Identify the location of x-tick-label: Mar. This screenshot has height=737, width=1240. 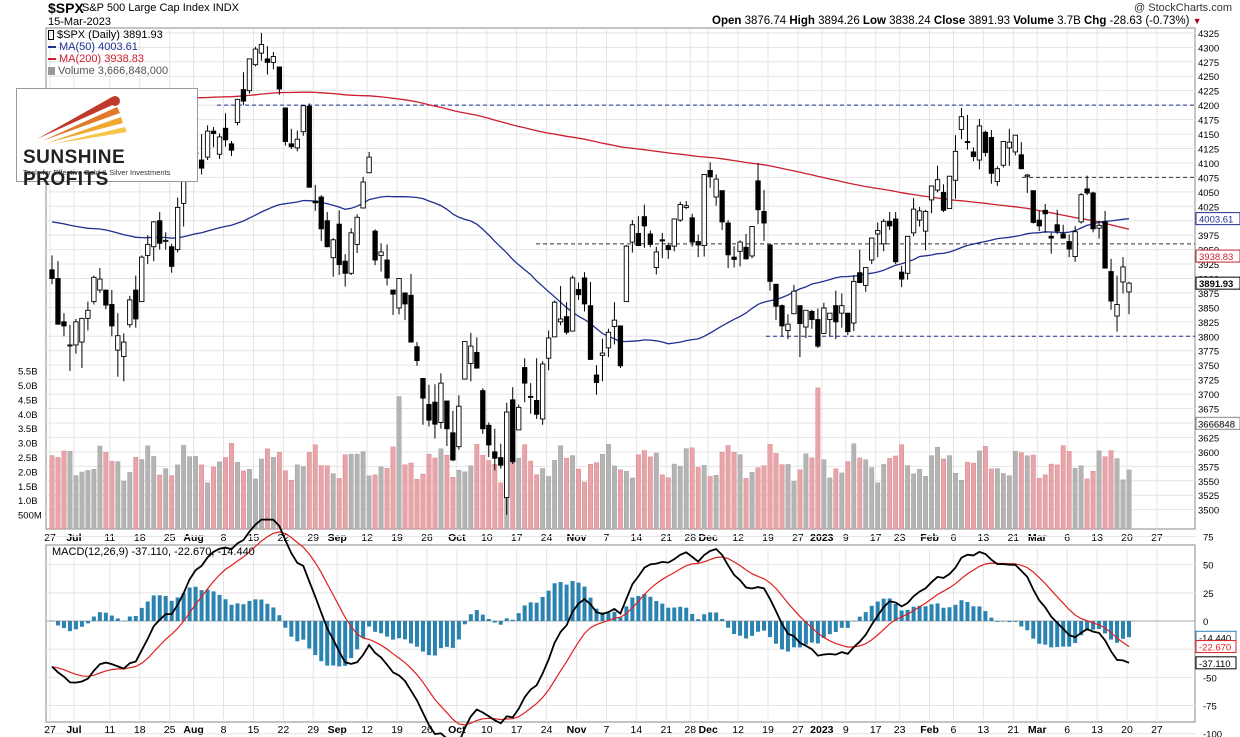
(1037, 538).